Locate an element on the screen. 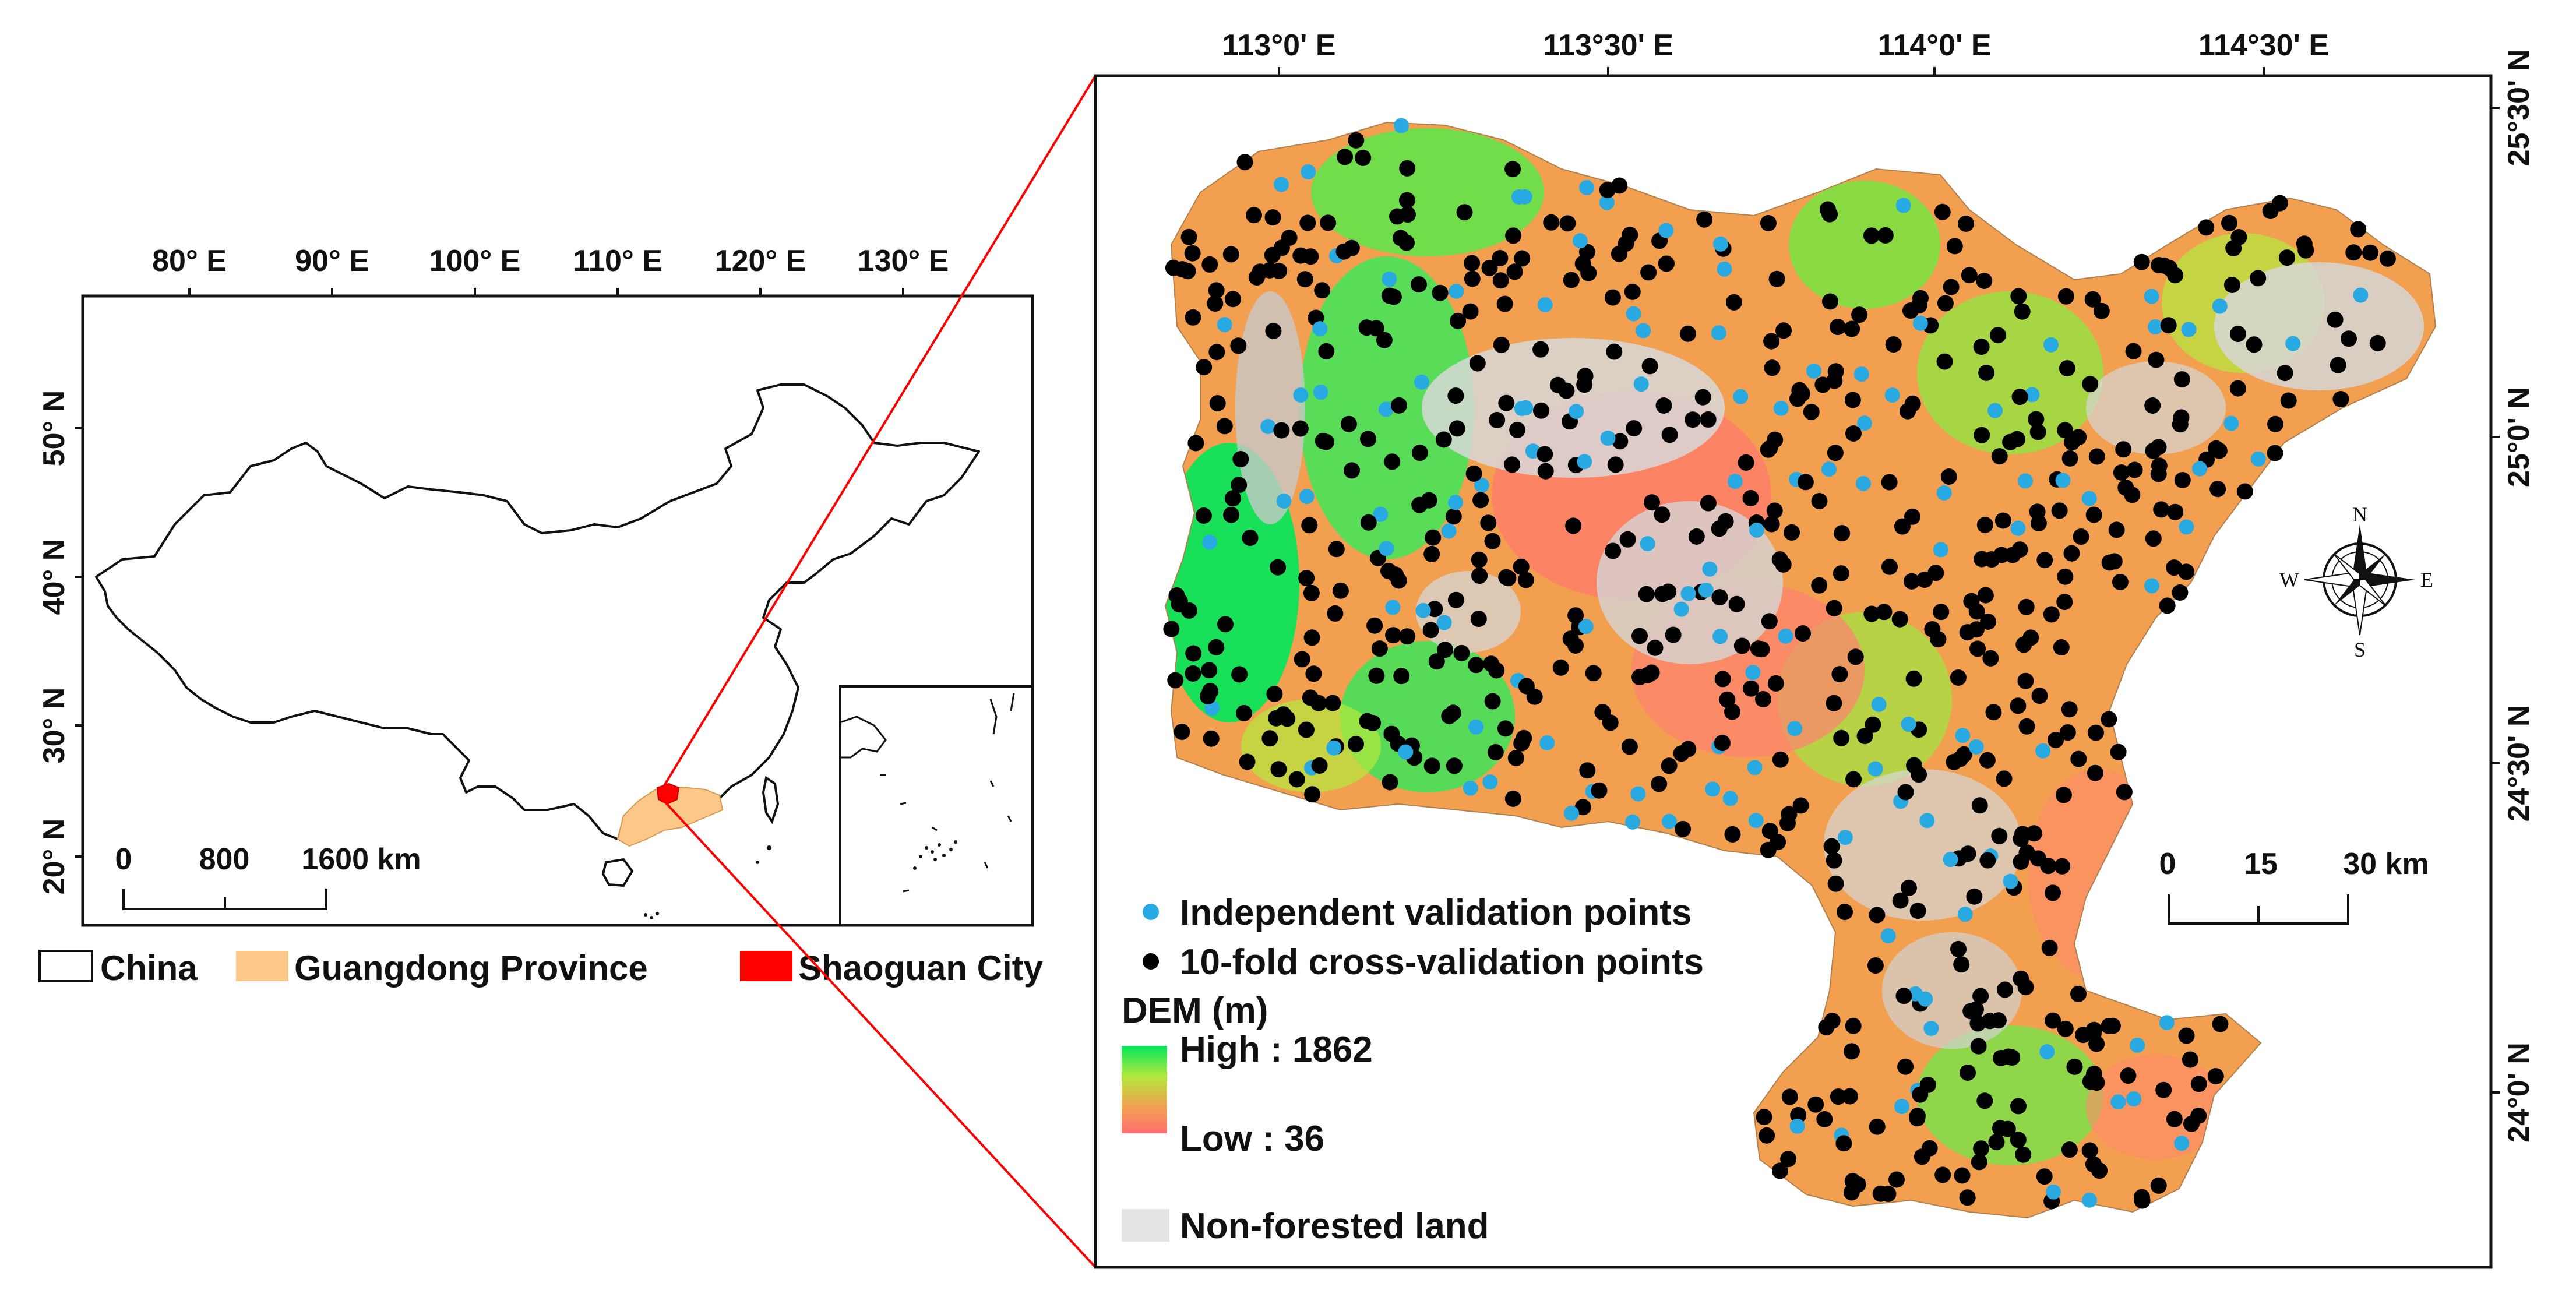 Image resolution: width=2576 pixels, height=1290 pixels. lon-tick-110: 110° E is located at coordinates (617, 261).